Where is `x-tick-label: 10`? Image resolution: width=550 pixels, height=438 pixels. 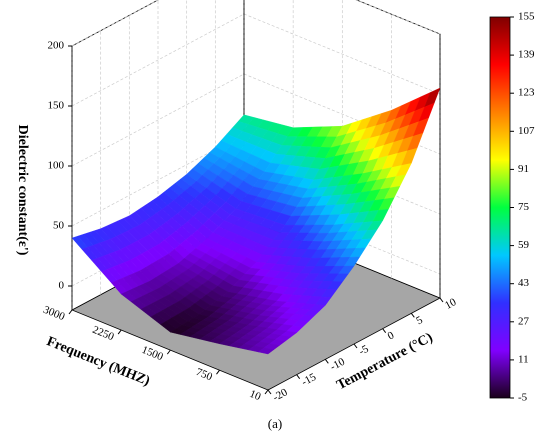
x-tick-label: 10 is located at coordinates (255, 395).